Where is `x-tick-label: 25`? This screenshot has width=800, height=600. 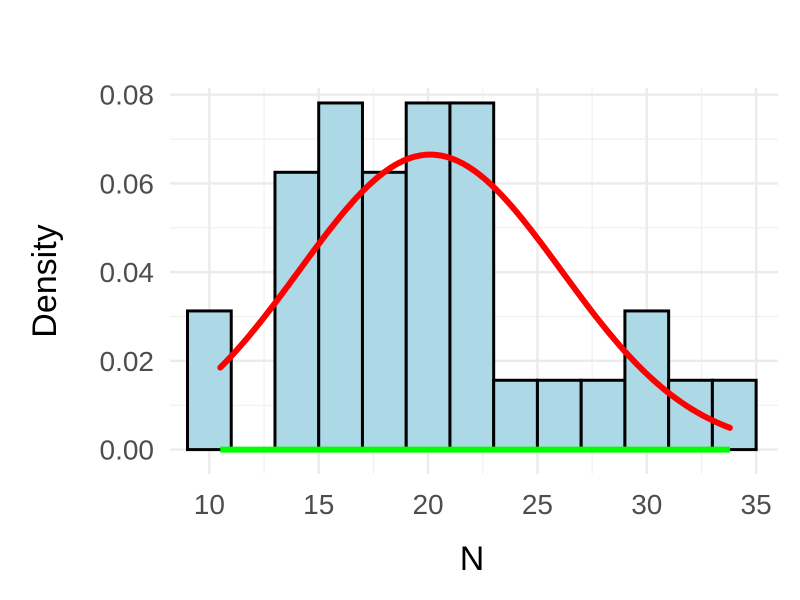
x-tick-label: 25 is located at coordinates (537, 504).